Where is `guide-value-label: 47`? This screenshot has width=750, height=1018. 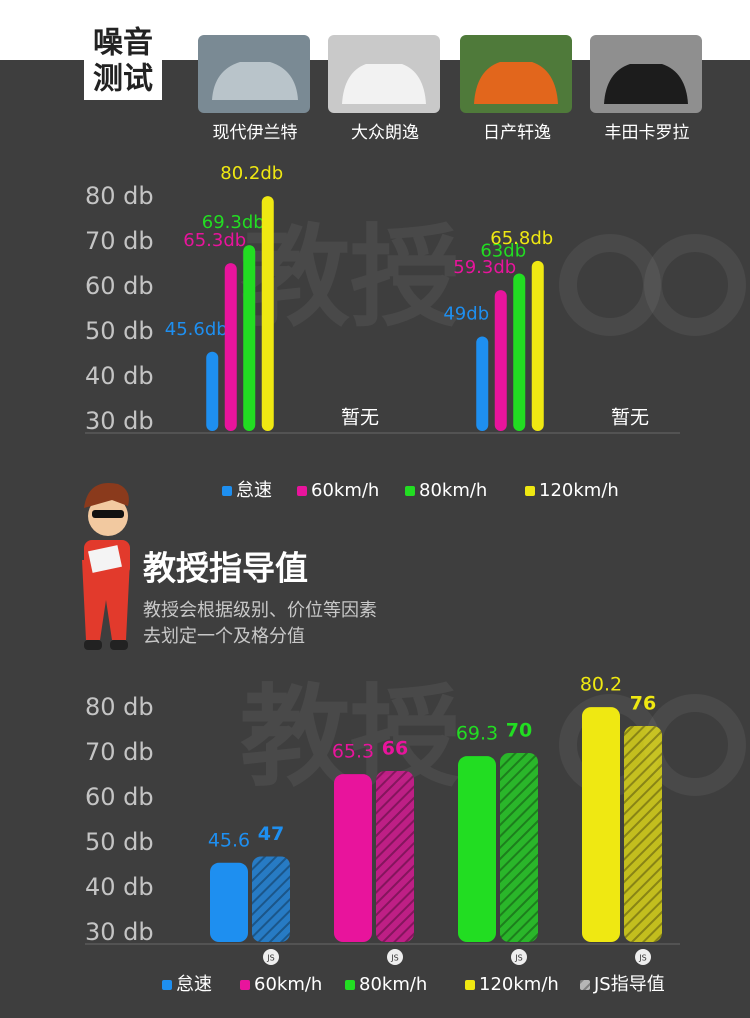 guide-value-label: 47 is located at coordinates (271, 834).